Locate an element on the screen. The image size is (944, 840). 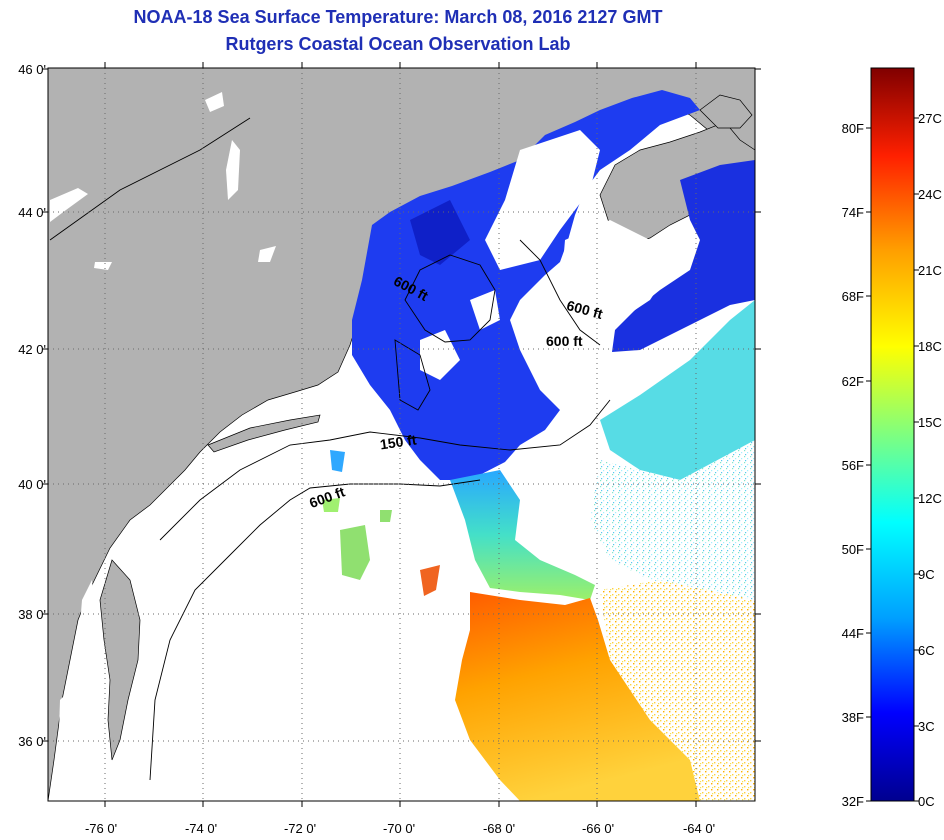
cb-label-15C: 15C is located at coordinates (930, 422).